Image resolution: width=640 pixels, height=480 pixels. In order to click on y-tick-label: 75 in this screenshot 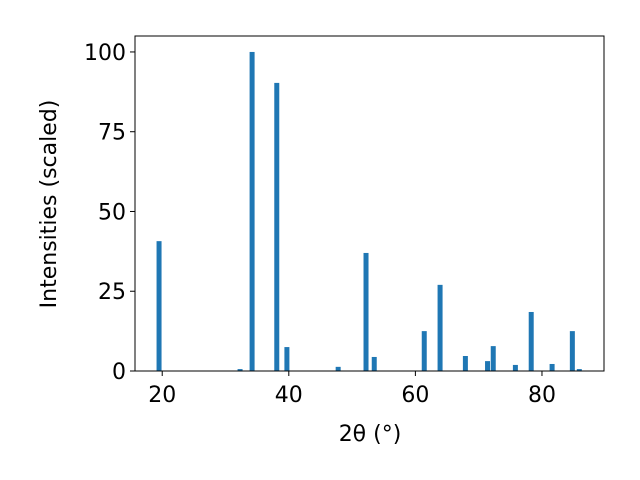, I will do `click(112, 133)`.